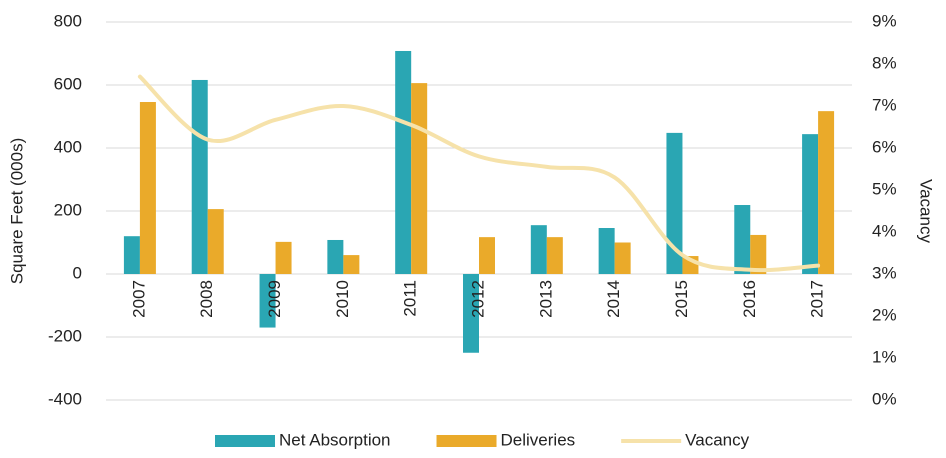 The width and height of the screenshot is (946, 458). Describe the element at coordinates (545, 299) in the screenshot. I see `x-tick-label: 2013` at that location.